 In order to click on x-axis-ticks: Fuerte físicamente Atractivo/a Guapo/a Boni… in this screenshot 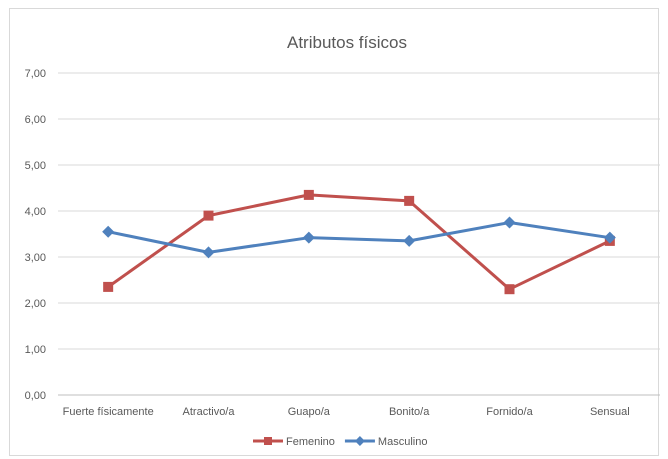, I will do `click(346, 412)`.